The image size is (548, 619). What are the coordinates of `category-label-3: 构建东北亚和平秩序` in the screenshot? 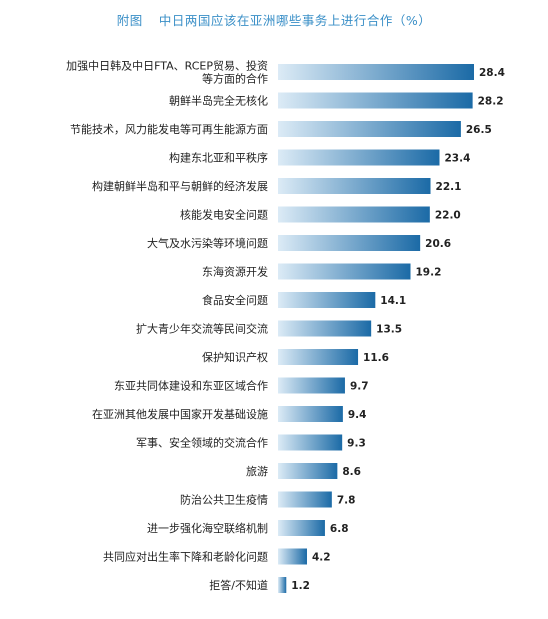 It's located at (218, 158).